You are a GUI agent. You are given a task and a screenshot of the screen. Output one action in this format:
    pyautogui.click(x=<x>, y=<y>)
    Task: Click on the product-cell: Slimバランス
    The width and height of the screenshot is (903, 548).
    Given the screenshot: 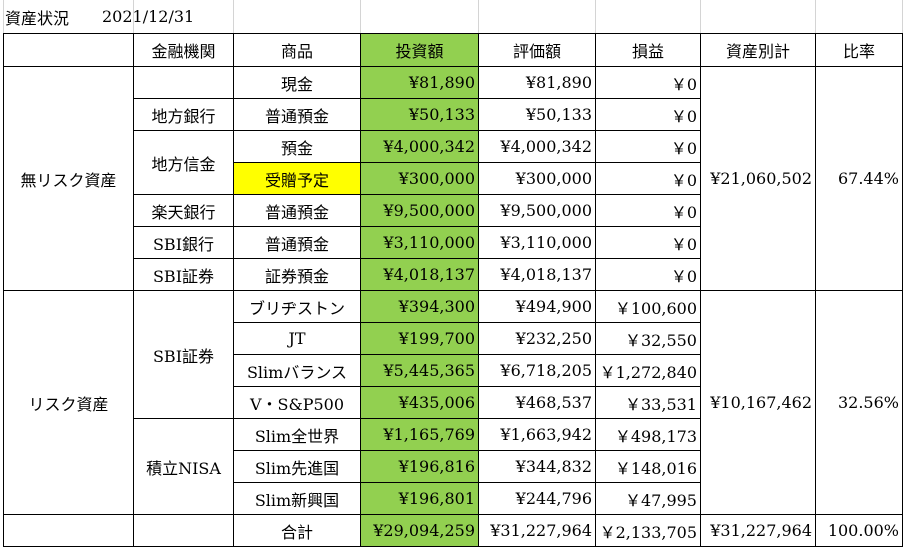 What is the action you would take?
    pyautogui.click(x=297, y=370)
    